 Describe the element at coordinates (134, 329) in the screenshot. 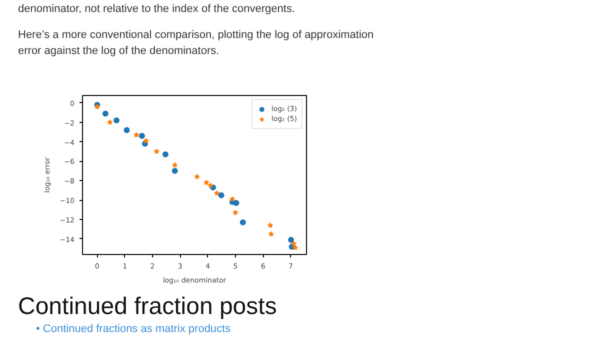

I see `text: • Continued fractions as matrix products` at that location.